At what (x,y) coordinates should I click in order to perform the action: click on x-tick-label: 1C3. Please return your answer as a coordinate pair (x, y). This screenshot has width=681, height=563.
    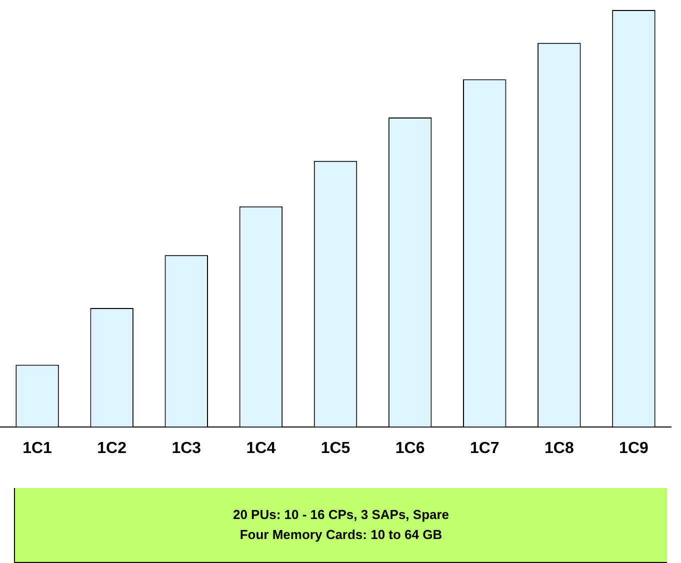
    Looking at the image, I should click on (187, 448).